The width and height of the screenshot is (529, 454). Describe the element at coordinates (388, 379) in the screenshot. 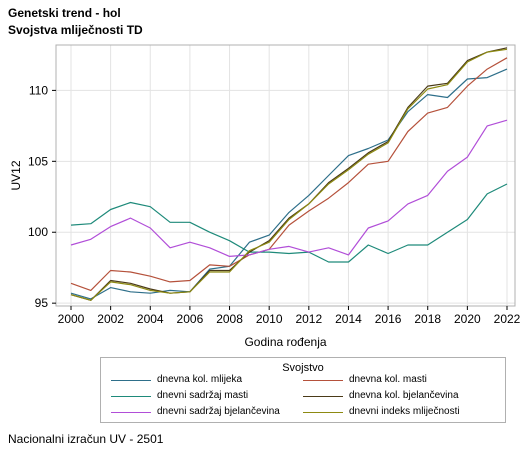

I see `legend-label: dnevna kol. masti` at that location.